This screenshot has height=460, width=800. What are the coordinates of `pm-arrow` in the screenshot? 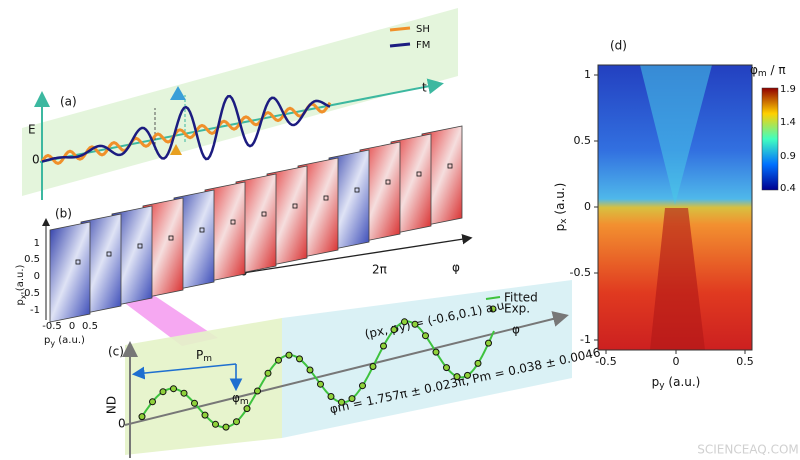 It's located at (184, 371).